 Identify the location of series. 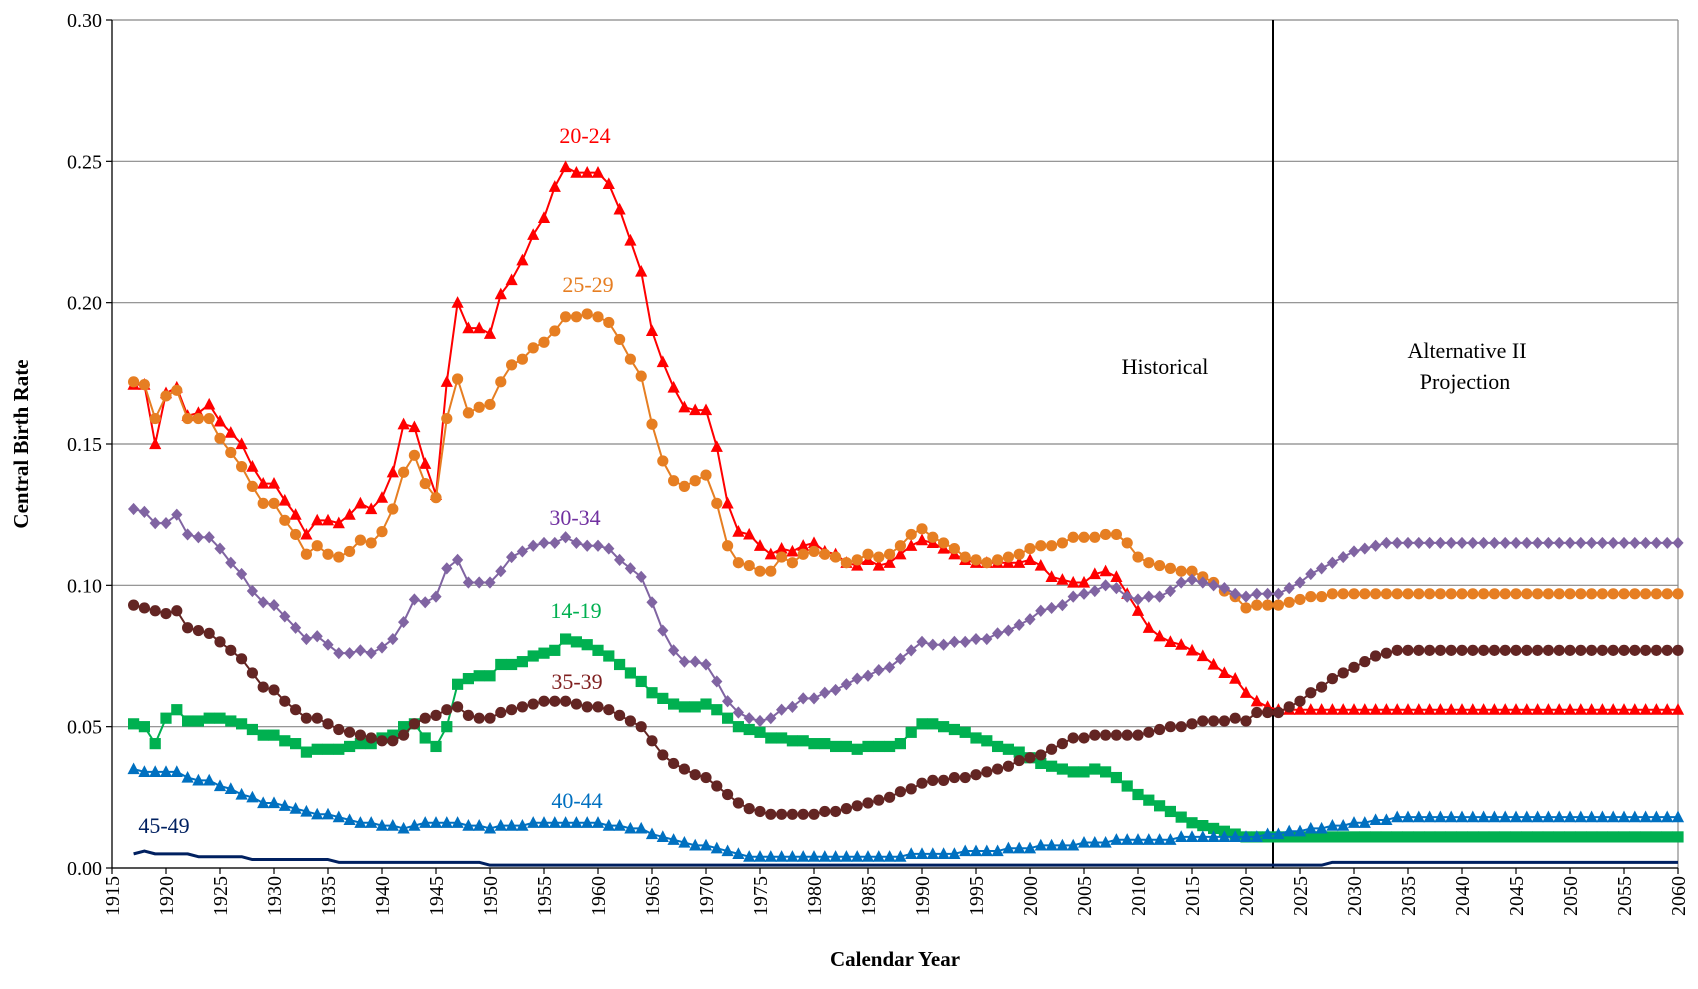
(905, 858).